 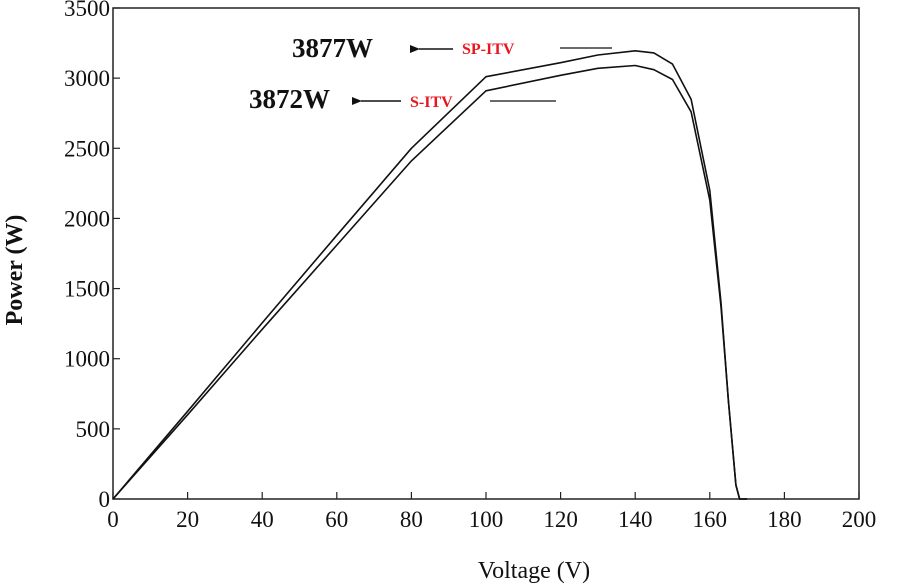 What do you see at coordinates (87, 359) in the screenshot?
I see `y-tick-label: 1000` at bounding box center [87, 359].